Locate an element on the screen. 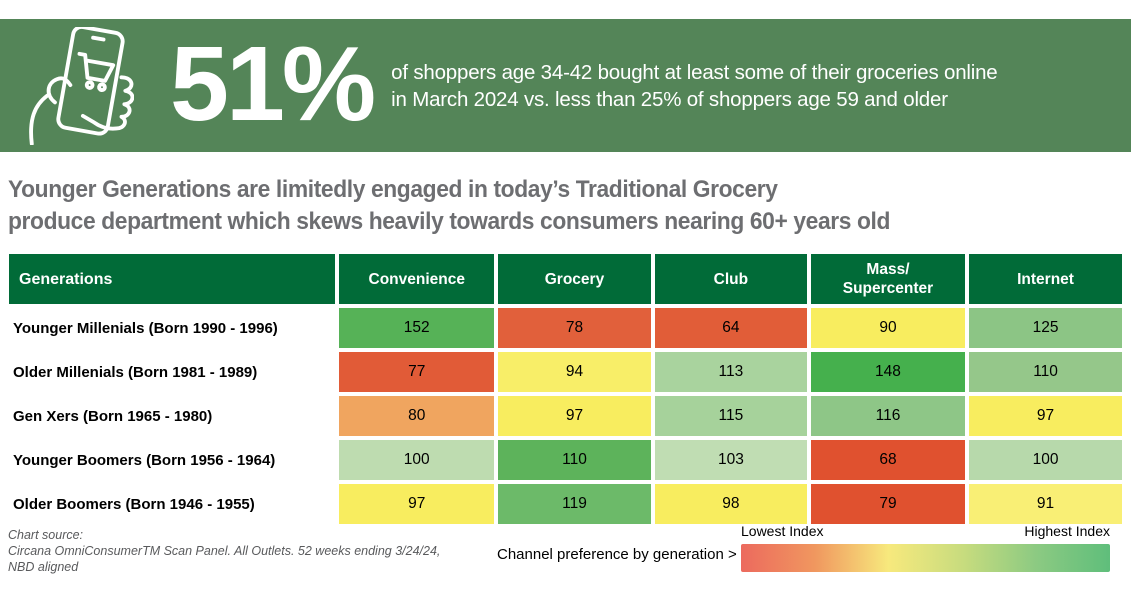 The image size is (1131, 601). phone-speaker is located at coordinates (98, 38).